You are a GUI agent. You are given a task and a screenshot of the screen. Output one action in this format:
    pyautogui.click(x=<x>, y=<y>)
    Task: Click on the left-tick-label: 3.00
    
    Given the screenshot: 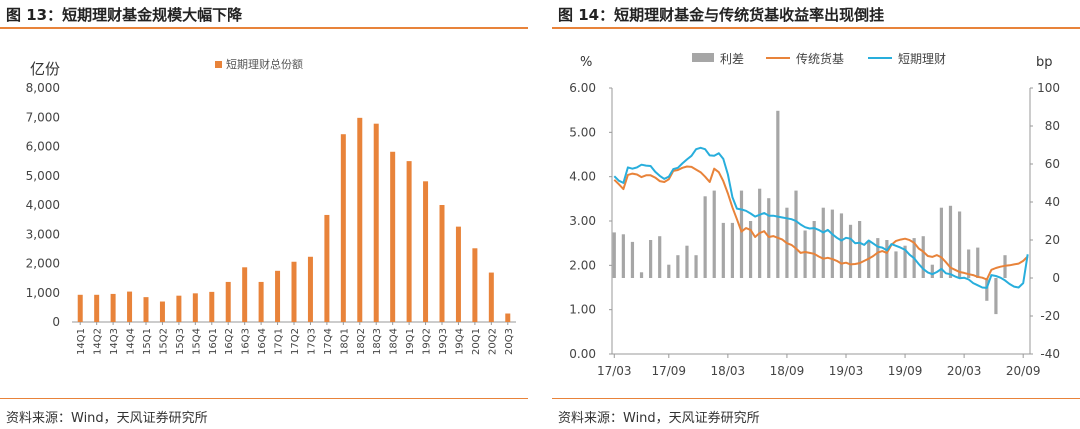 What is the action you would take?
    pyautogui.click(x=582, y=221)
    